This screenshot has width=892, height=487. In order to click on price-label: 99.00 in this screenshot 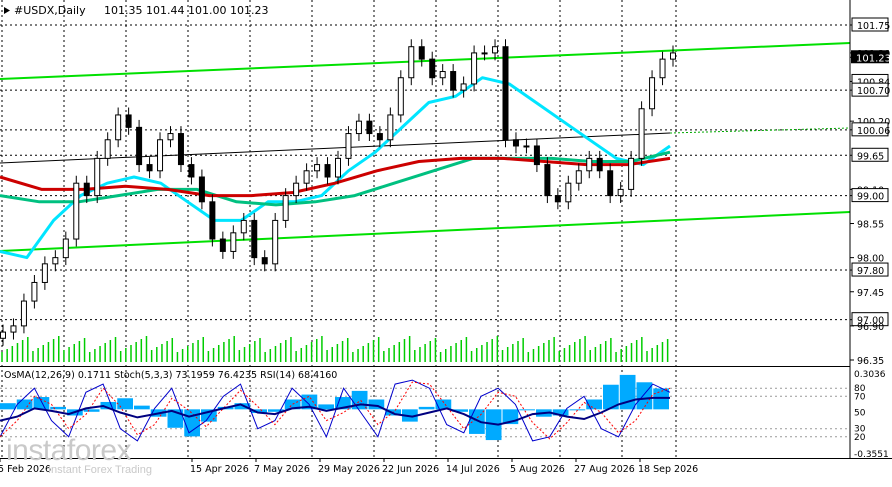, I will do `click(870, 197)`.